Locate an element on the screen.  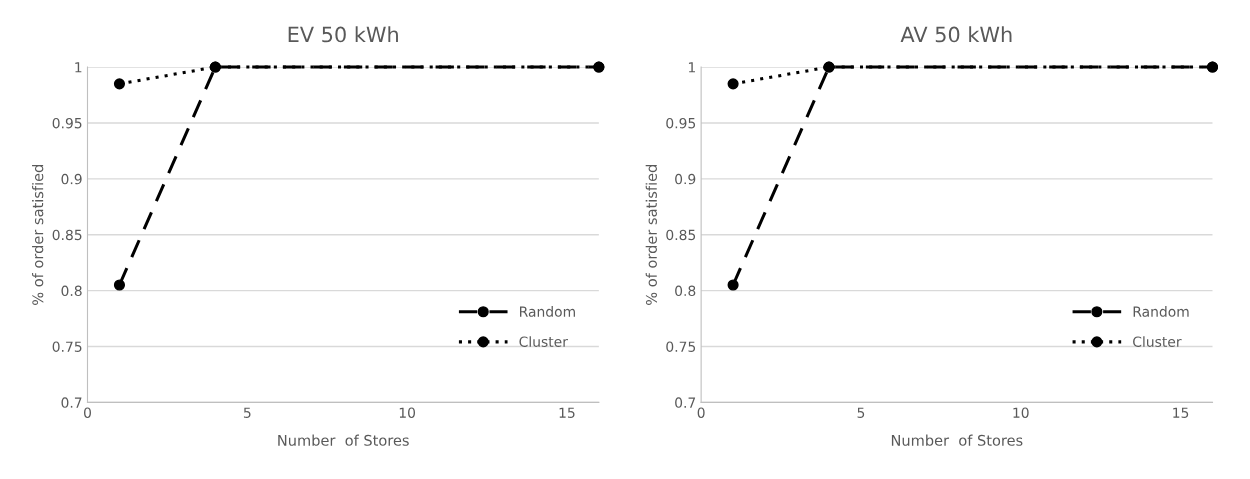
chart-title: EV 50 kWh is located at coordinates (343, 34).